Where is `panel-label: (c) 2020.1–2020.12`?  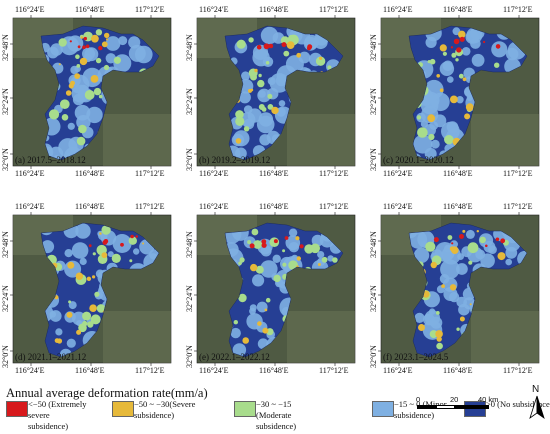 panel-label: (c) 2020.1–2020.12 is located at coordinates (418, 160).